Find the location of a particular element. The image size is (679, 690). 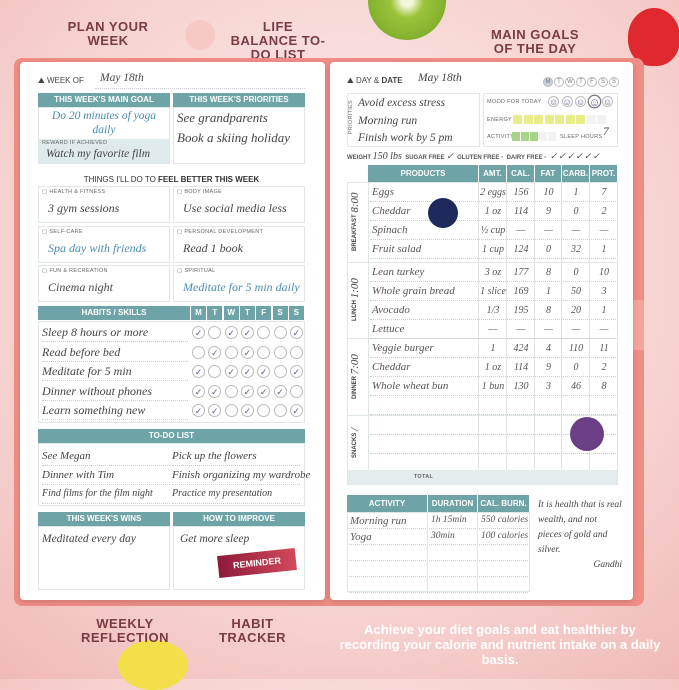

food-value: 20 is located at coordinates (576, 310).